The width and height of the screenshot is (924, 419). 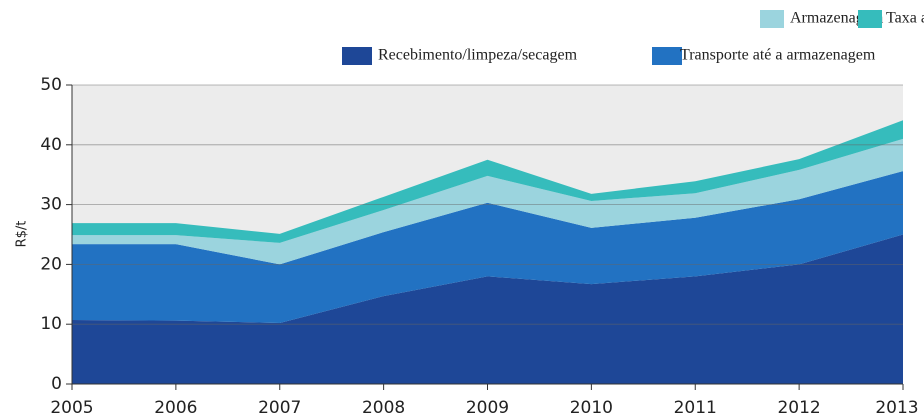 What do you see at coordinates (896, 408) in the screenshot?
I see `x-tick-label: 2013` at bounding box center [896, 408].